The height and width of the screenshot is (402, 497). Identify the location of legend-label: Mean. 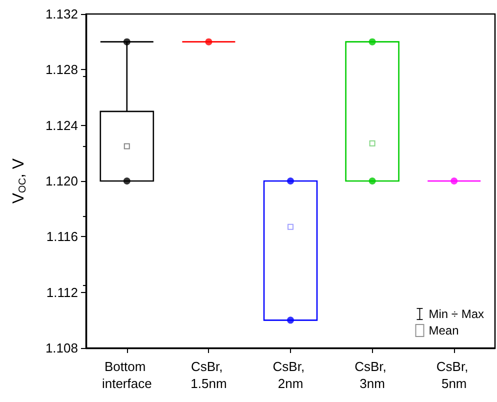
(443, 331).